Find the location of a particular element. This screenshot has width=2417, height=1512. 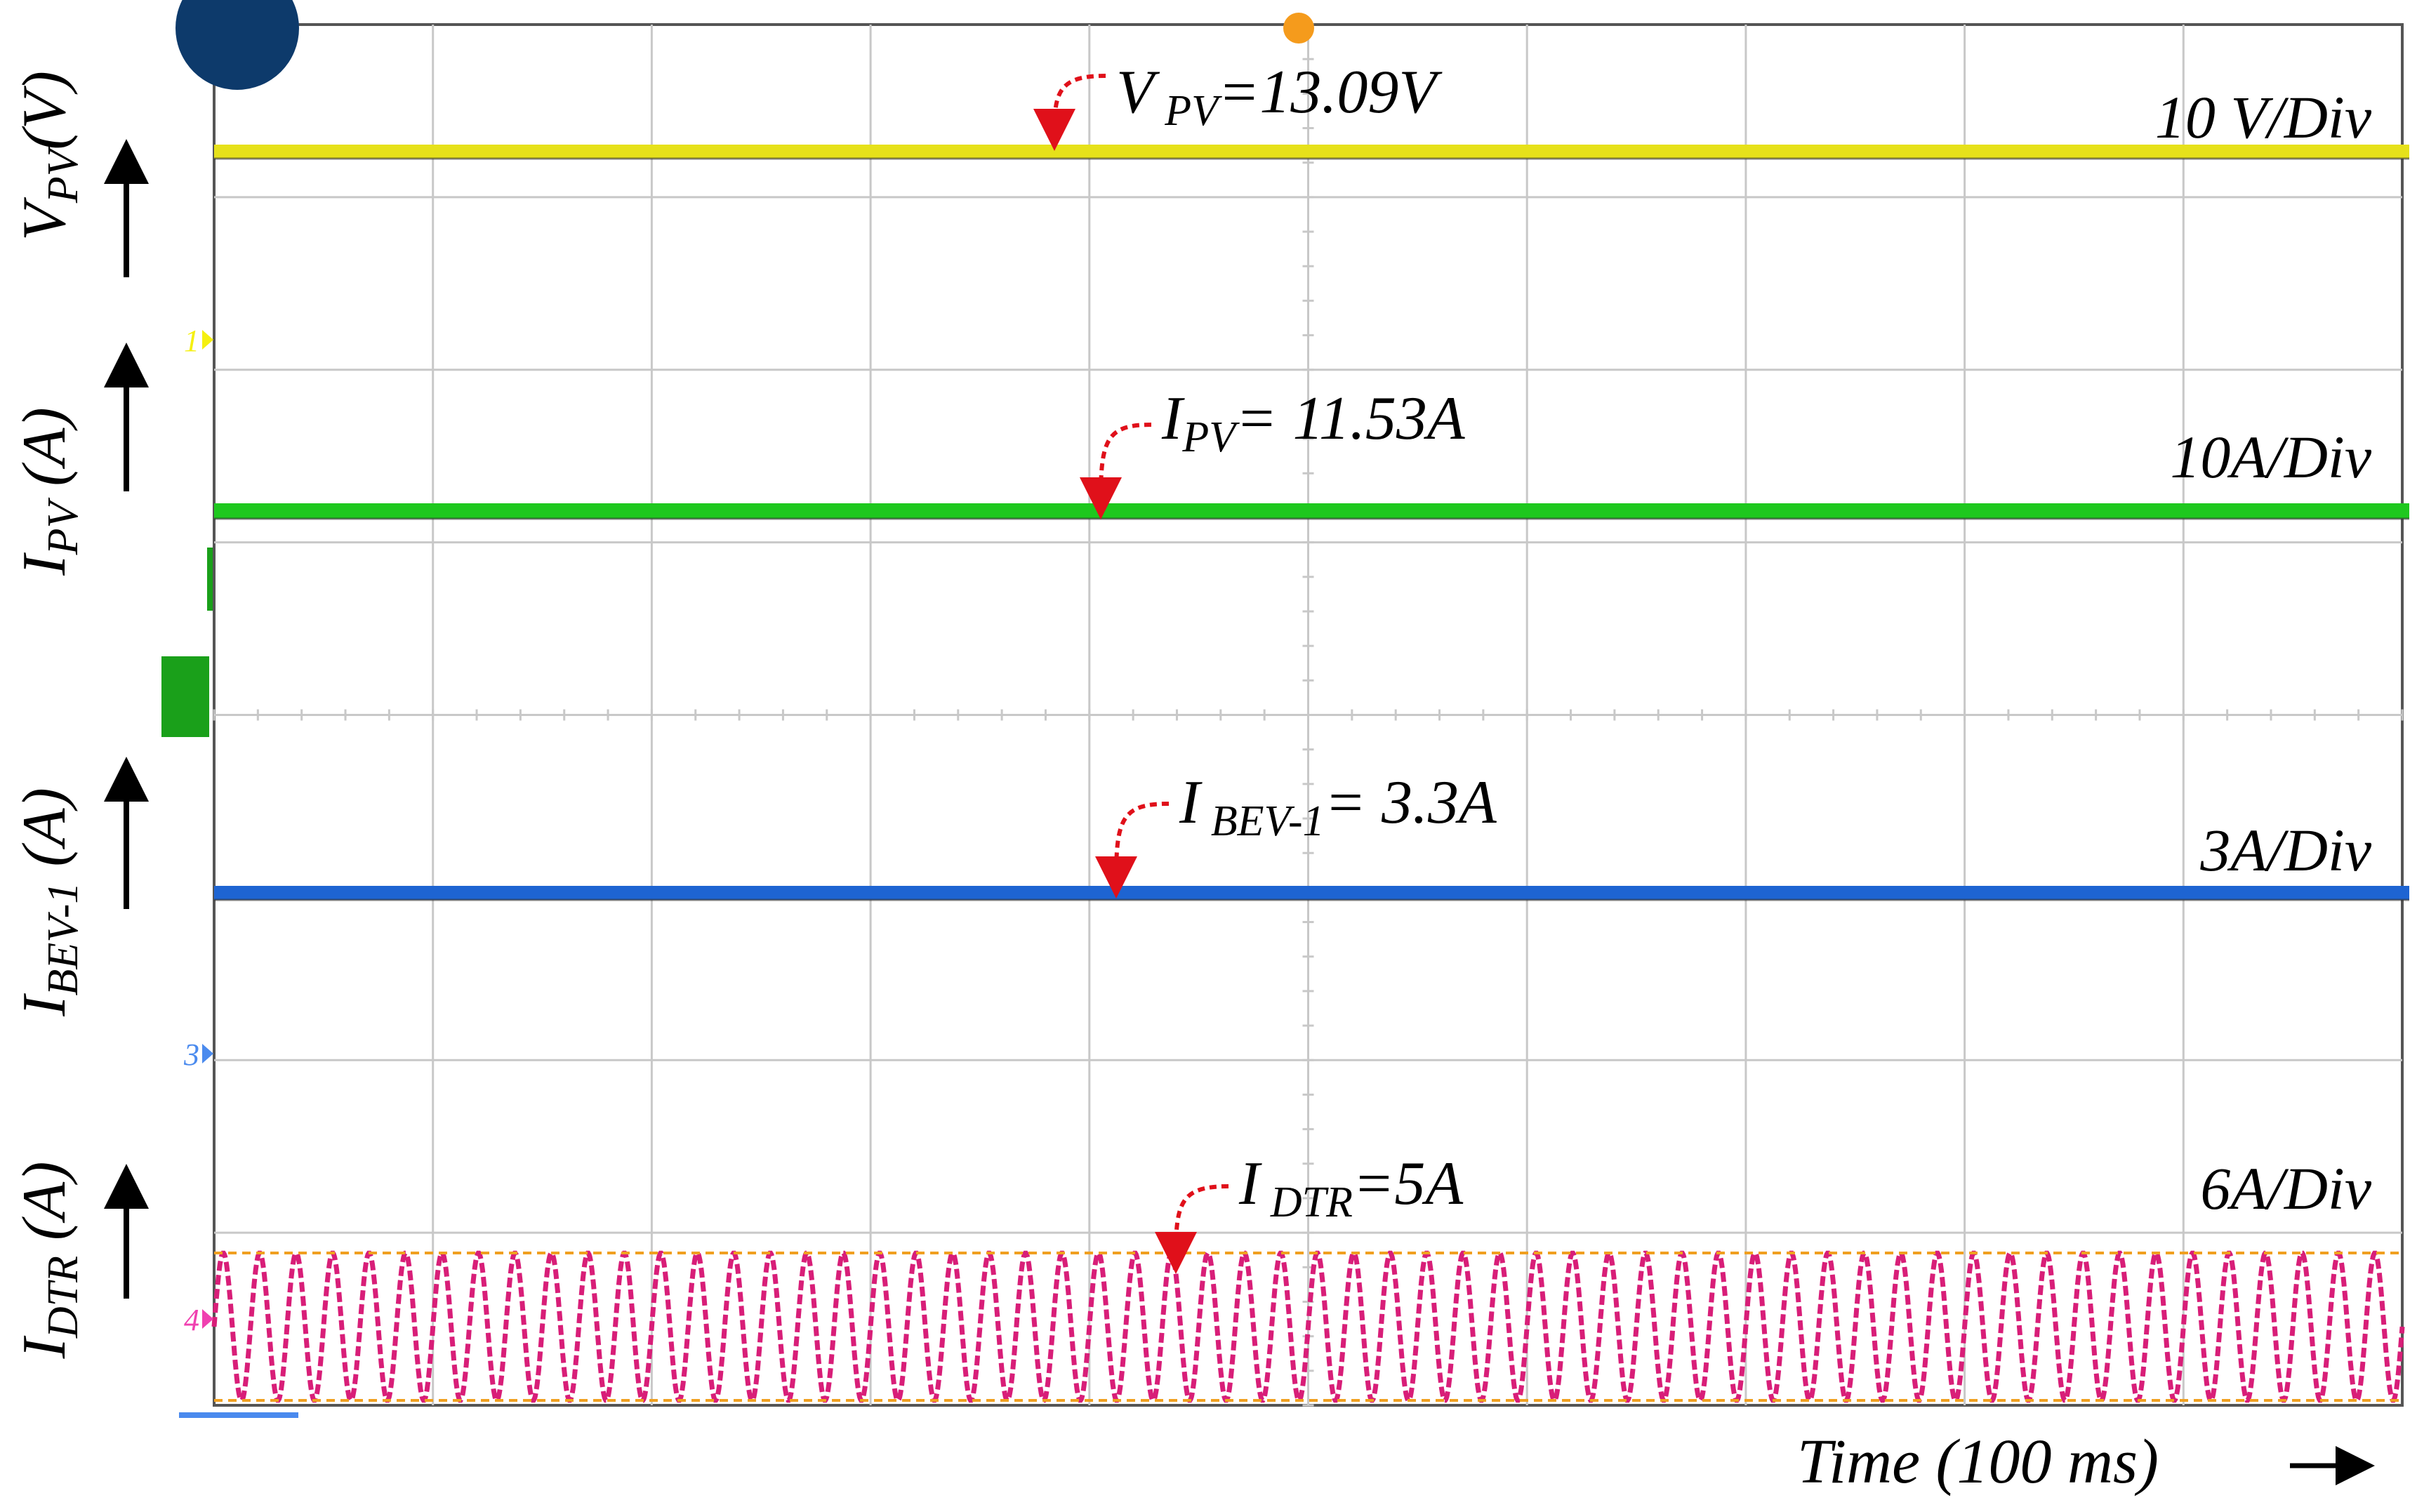

annotation-ch1: V PV=13.09V is located at coordinates (1279, 96).